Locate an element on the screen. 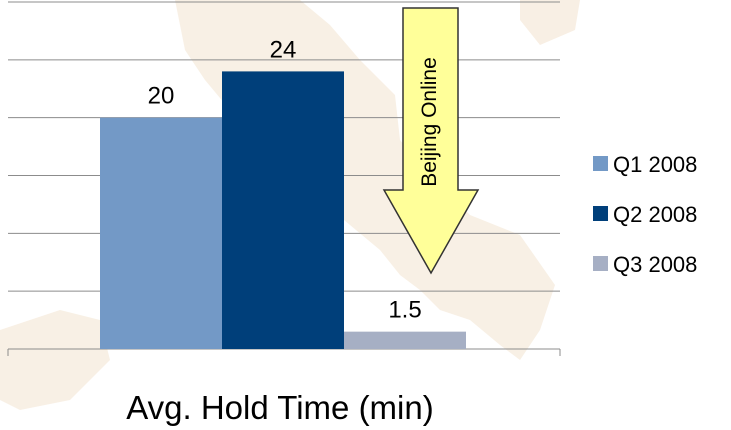 Image resolution: width=731 pixels, height=430 pixels. legend: Q1 2008 Q2 2008 Q3 2008 is located at coordinates (645, 214).